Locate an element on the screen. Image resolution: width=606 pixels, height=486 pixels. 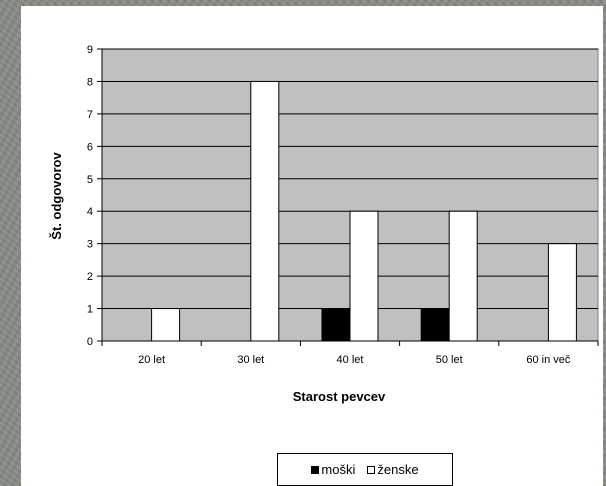
y-tick-label: 0 is located at coordinates (90, 342).